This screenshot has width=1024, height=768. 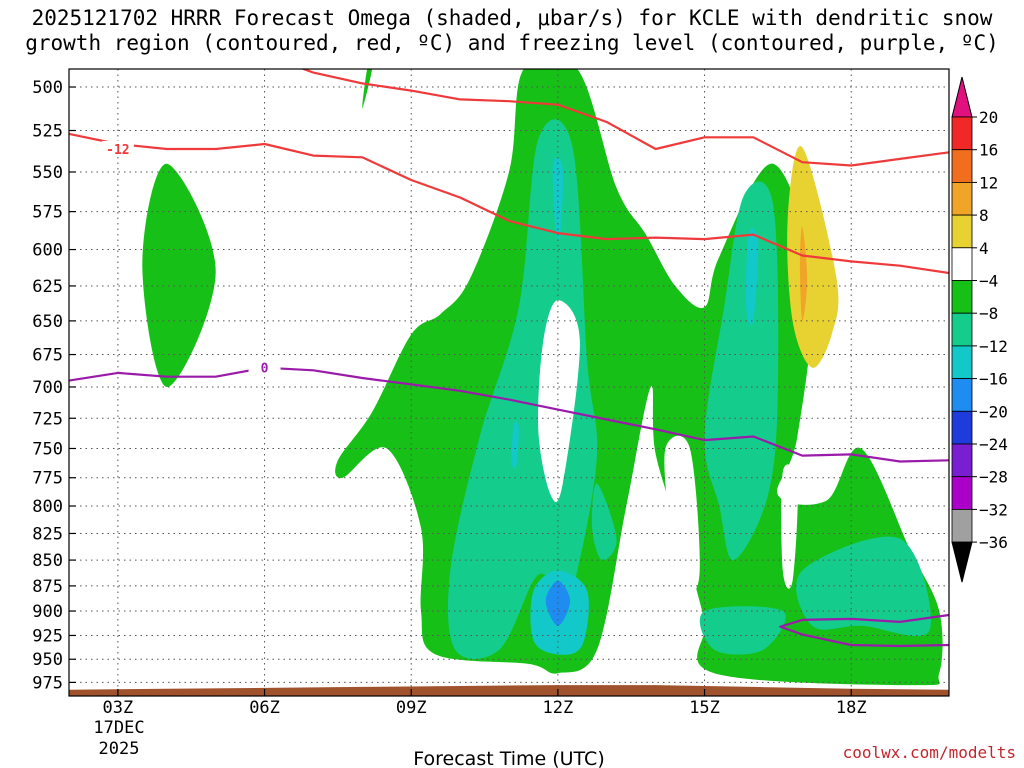 I want to click on colorbar-label-3: 8, so click(x=984, y=215).